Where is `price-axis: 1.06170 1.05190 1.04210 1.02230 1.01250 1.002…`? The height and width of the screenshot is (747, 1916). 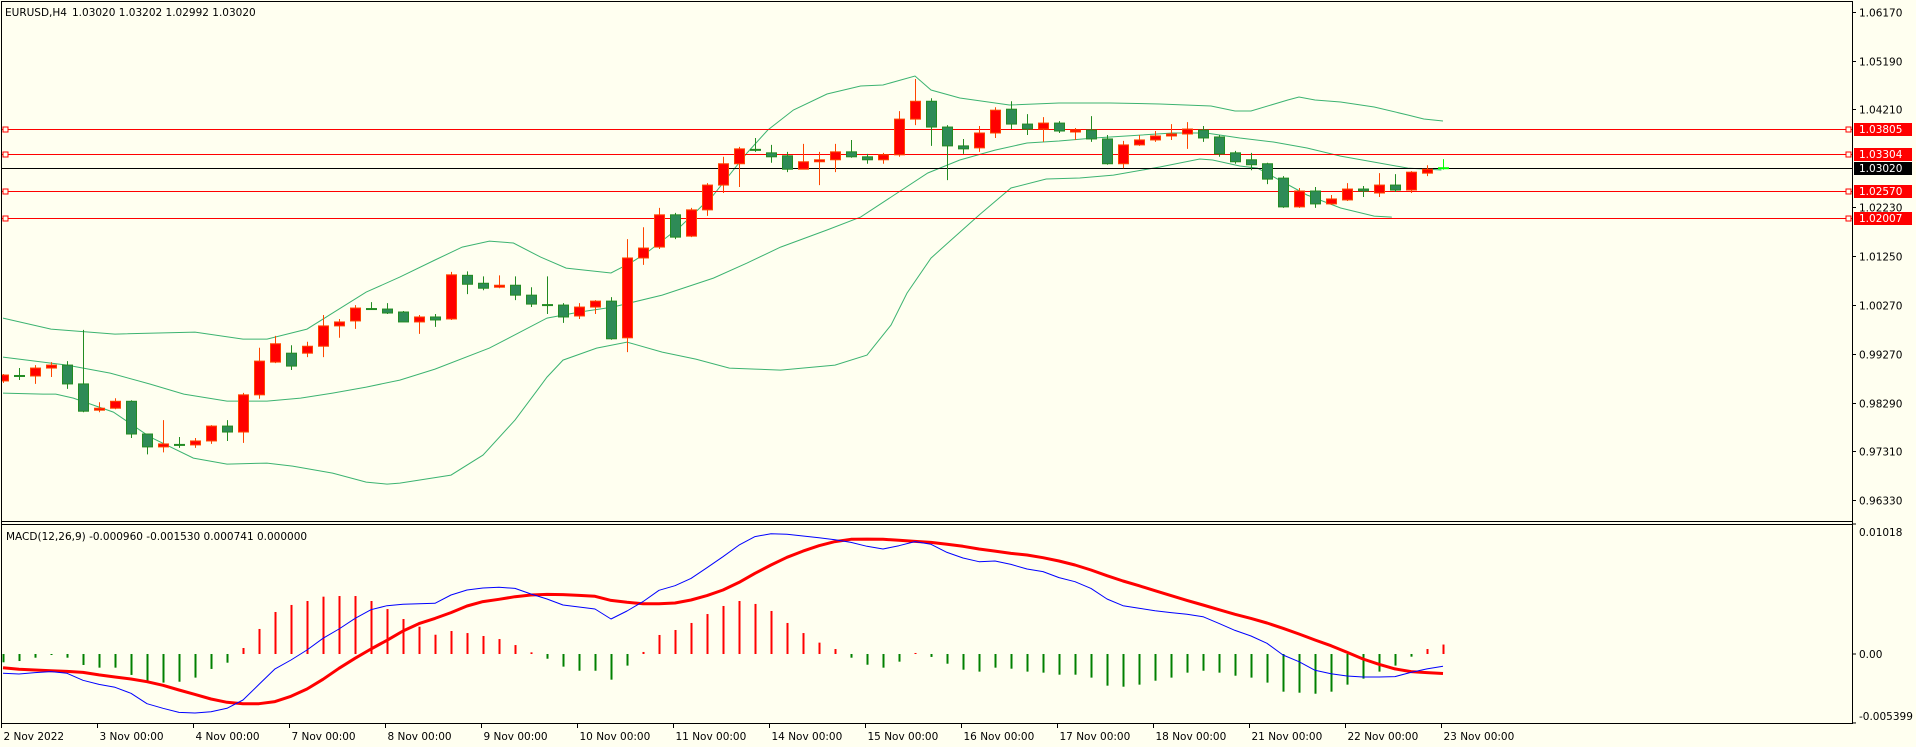 price-axis: 1.06170 1.05190 1.04210 1.02230 1.01250 1.002… is located at coordinates (1877, 258).